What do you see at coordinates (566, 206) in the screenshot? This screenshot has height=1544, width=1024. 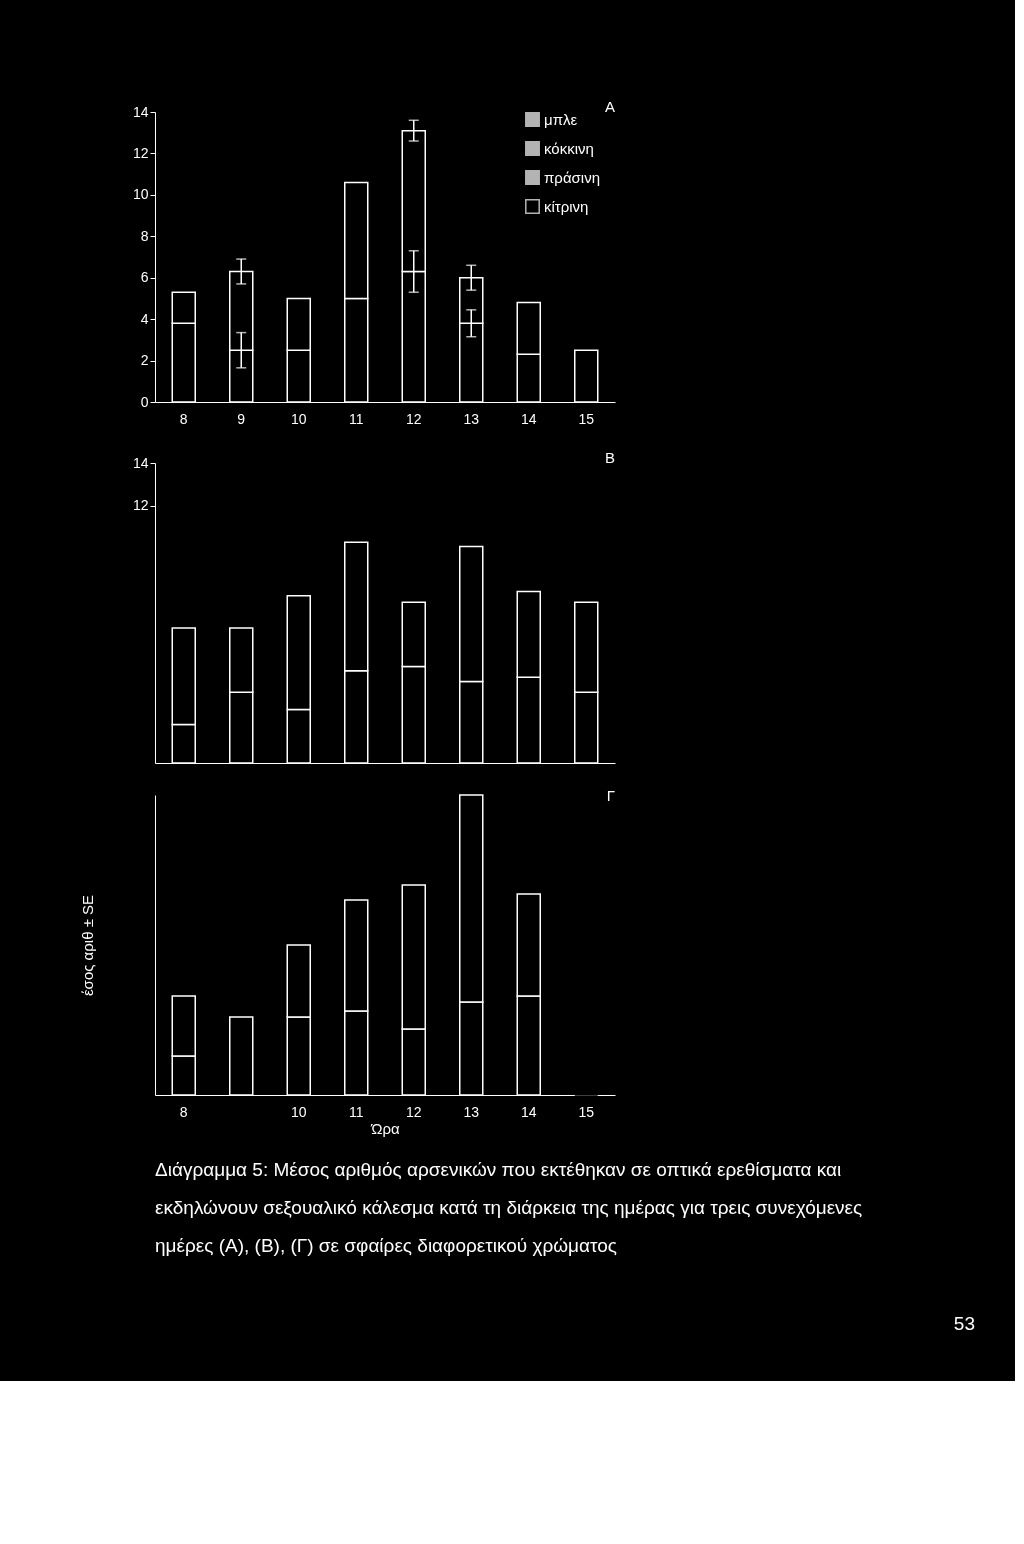 I see `legend-label: κίτρινη` at bounding box center [566, 206].